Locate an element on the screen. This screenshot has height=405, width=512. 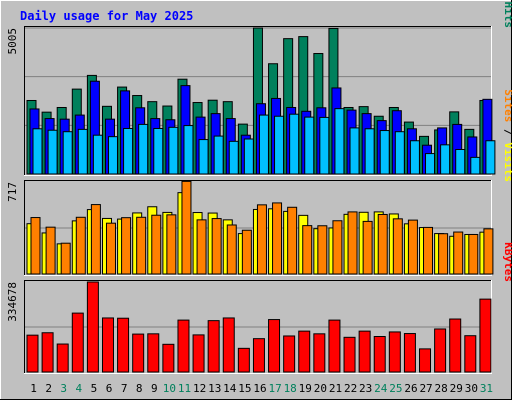
day-label-23: 23 is located at coordinates (365, 388).